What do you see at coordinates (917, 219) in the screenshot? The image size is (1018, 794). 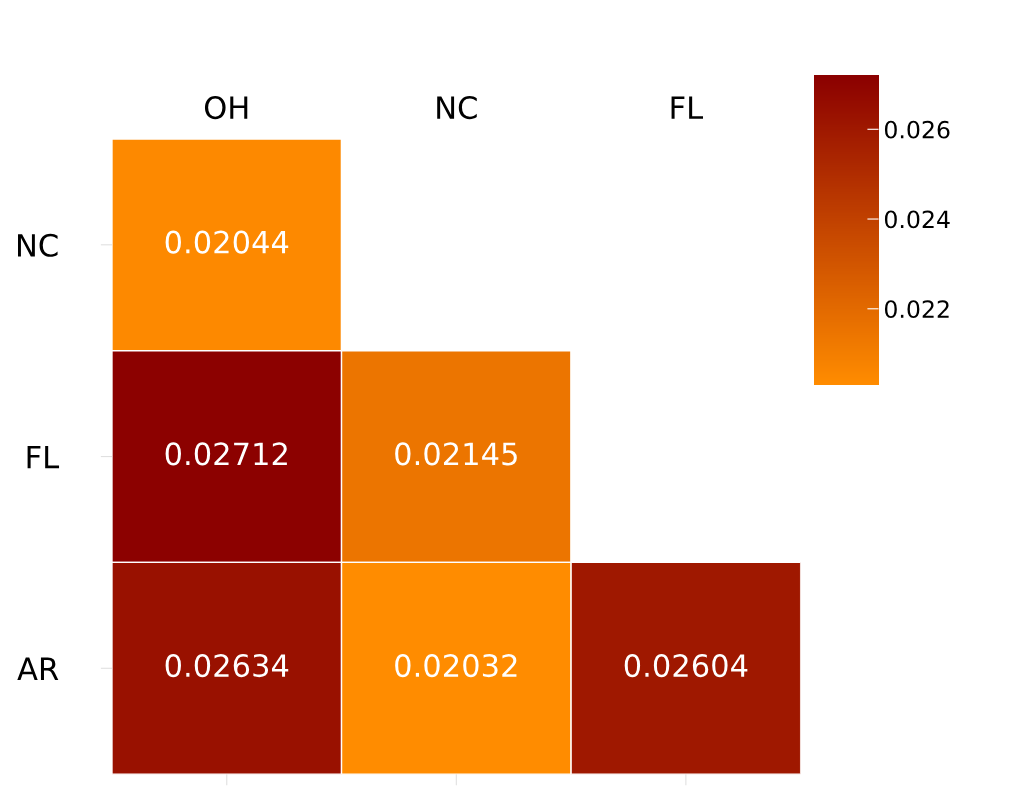 I see `color-bar-label: 0.024` at bounding box center [917, 219].